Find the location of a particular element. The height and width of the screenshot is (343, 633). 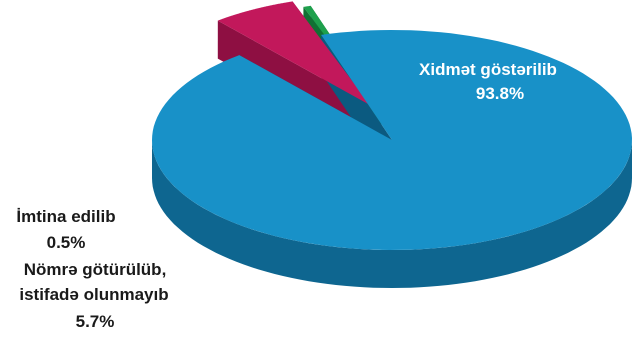

pie-slice-unused is located at coordinates (294, 53).